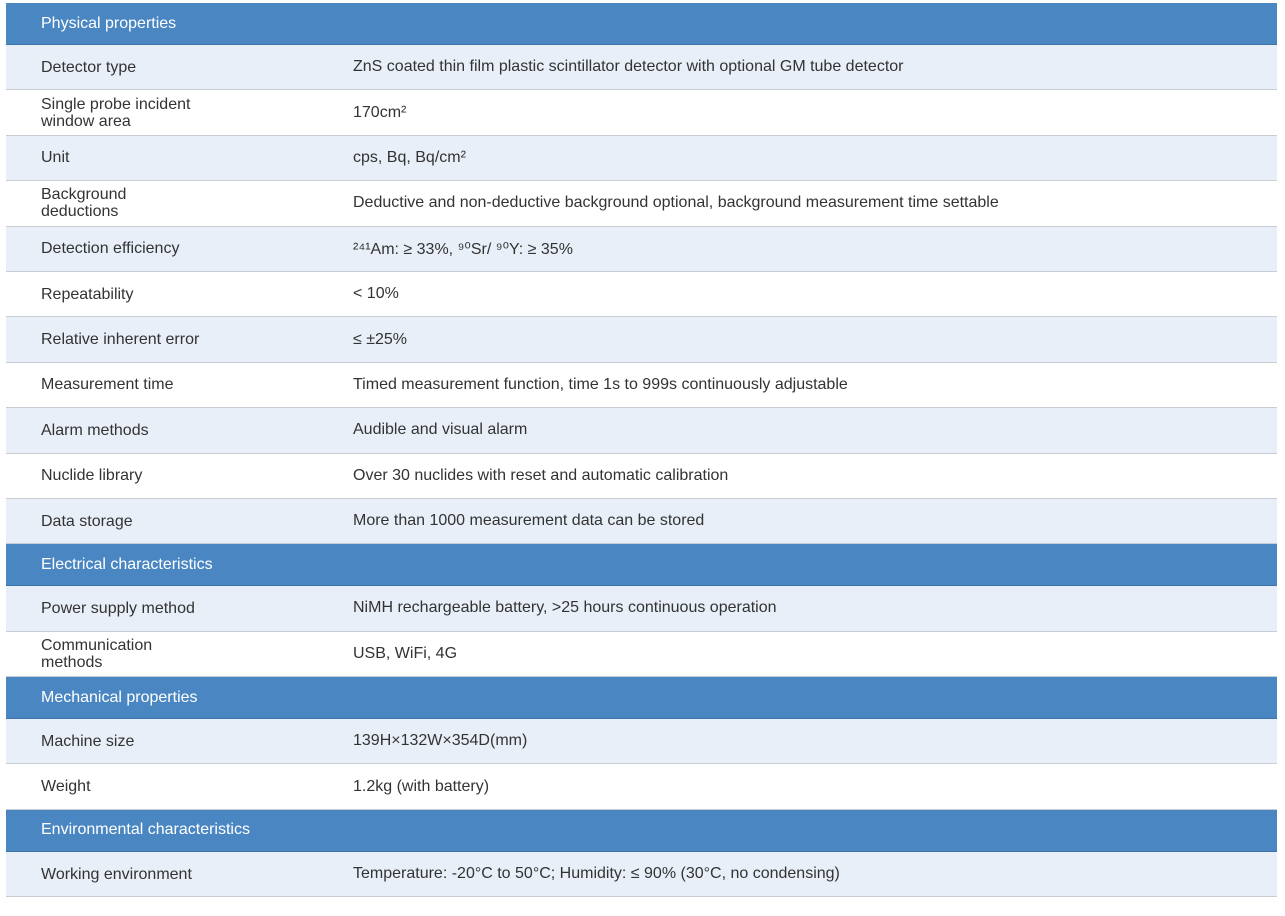 Image resolution: width=1285 pixels, height=916 pixels. What do you see at coordinates (95, 430) in the screenshot?
I see `spec-label: Alarm methods` at bounding box center [95, 430].